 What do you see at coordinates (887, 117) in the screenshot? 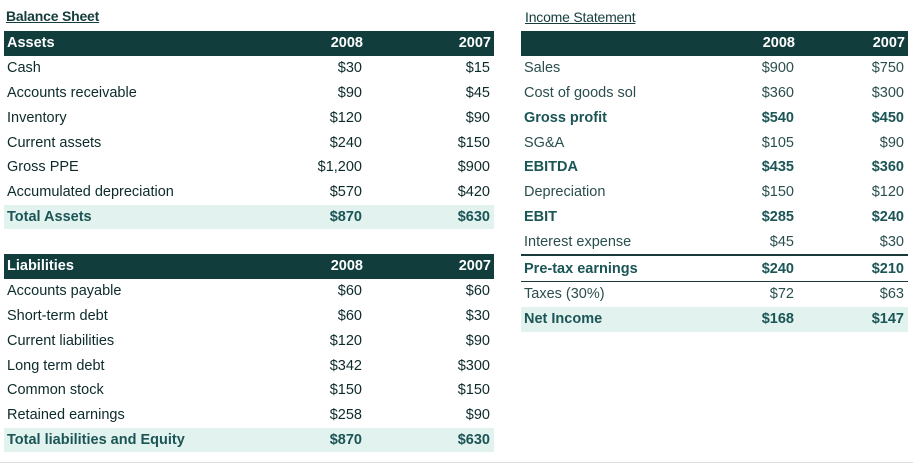
I see `value-2007: $450` at bounding box center [887, 117].